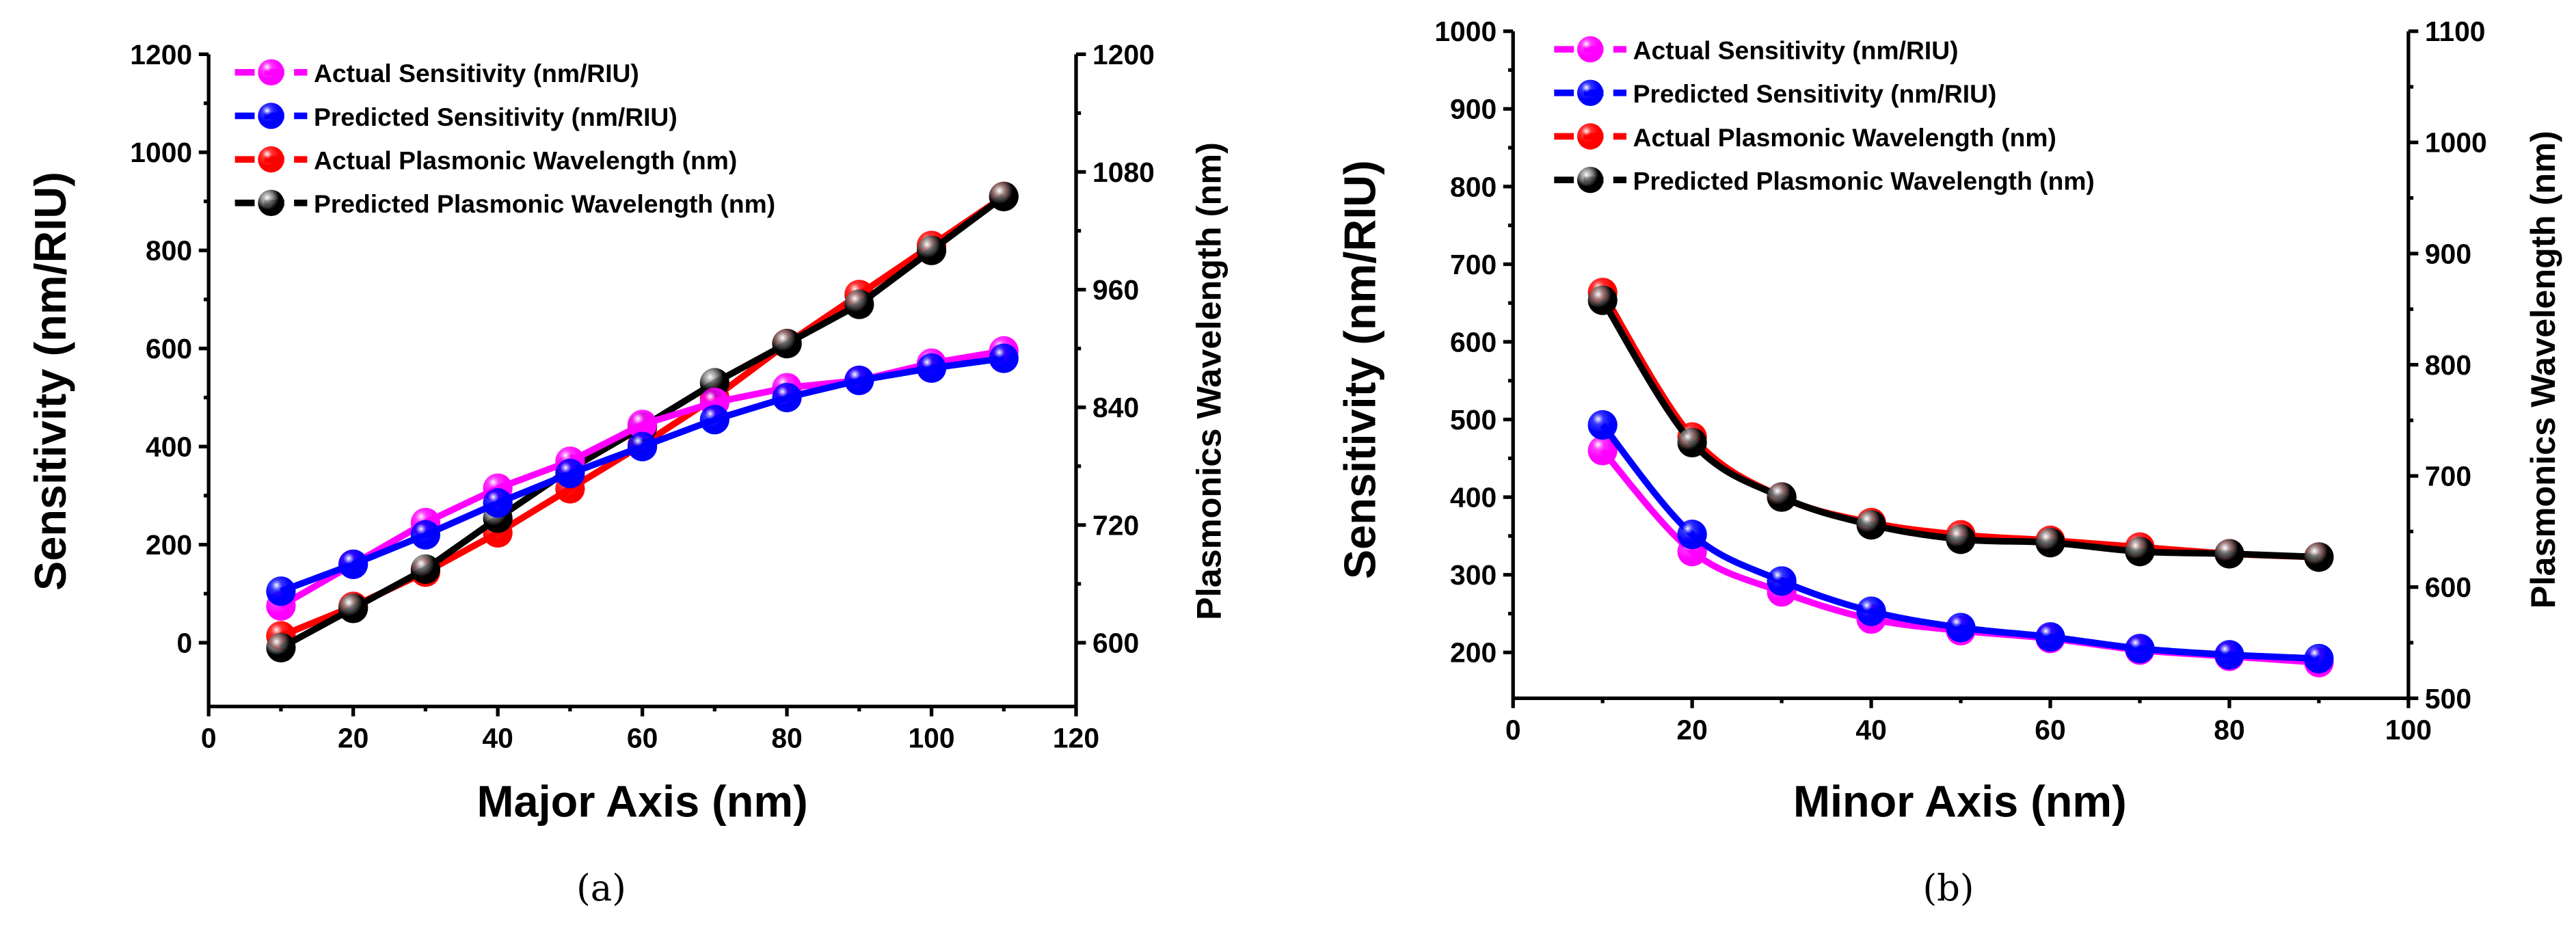 This screenshot has width=2576, height=925. Describe the element at coordinates (2448, 698) in the screenshot. I see `y2-tick-label: 500` at that location.